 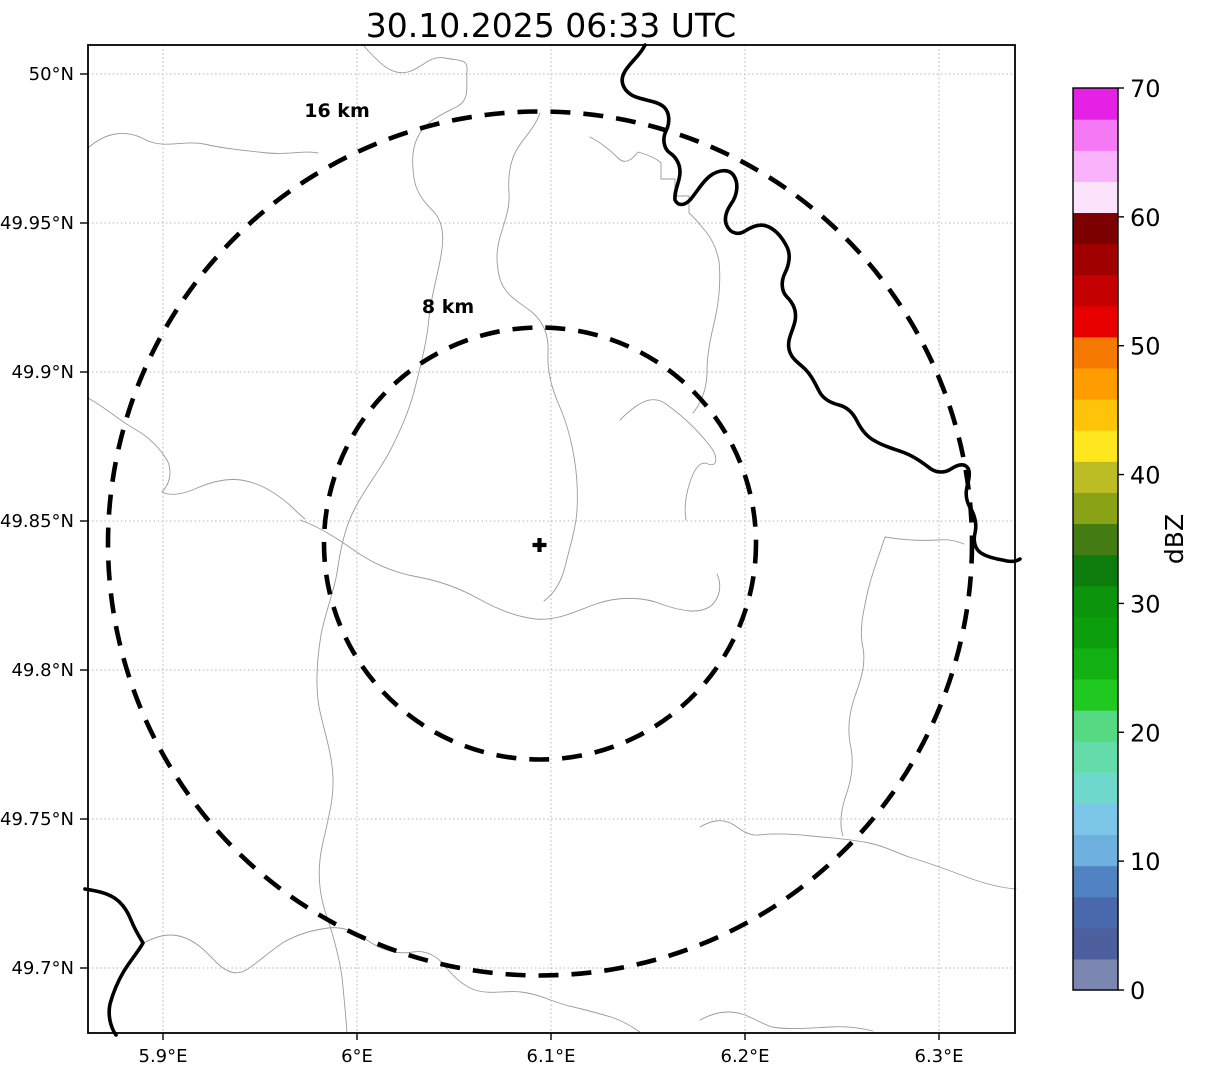 What do you see at coordinates (37, 223) in the screenshot?
I see `lat-tick-label: 49.95°N` at bounding box center [37, 223].